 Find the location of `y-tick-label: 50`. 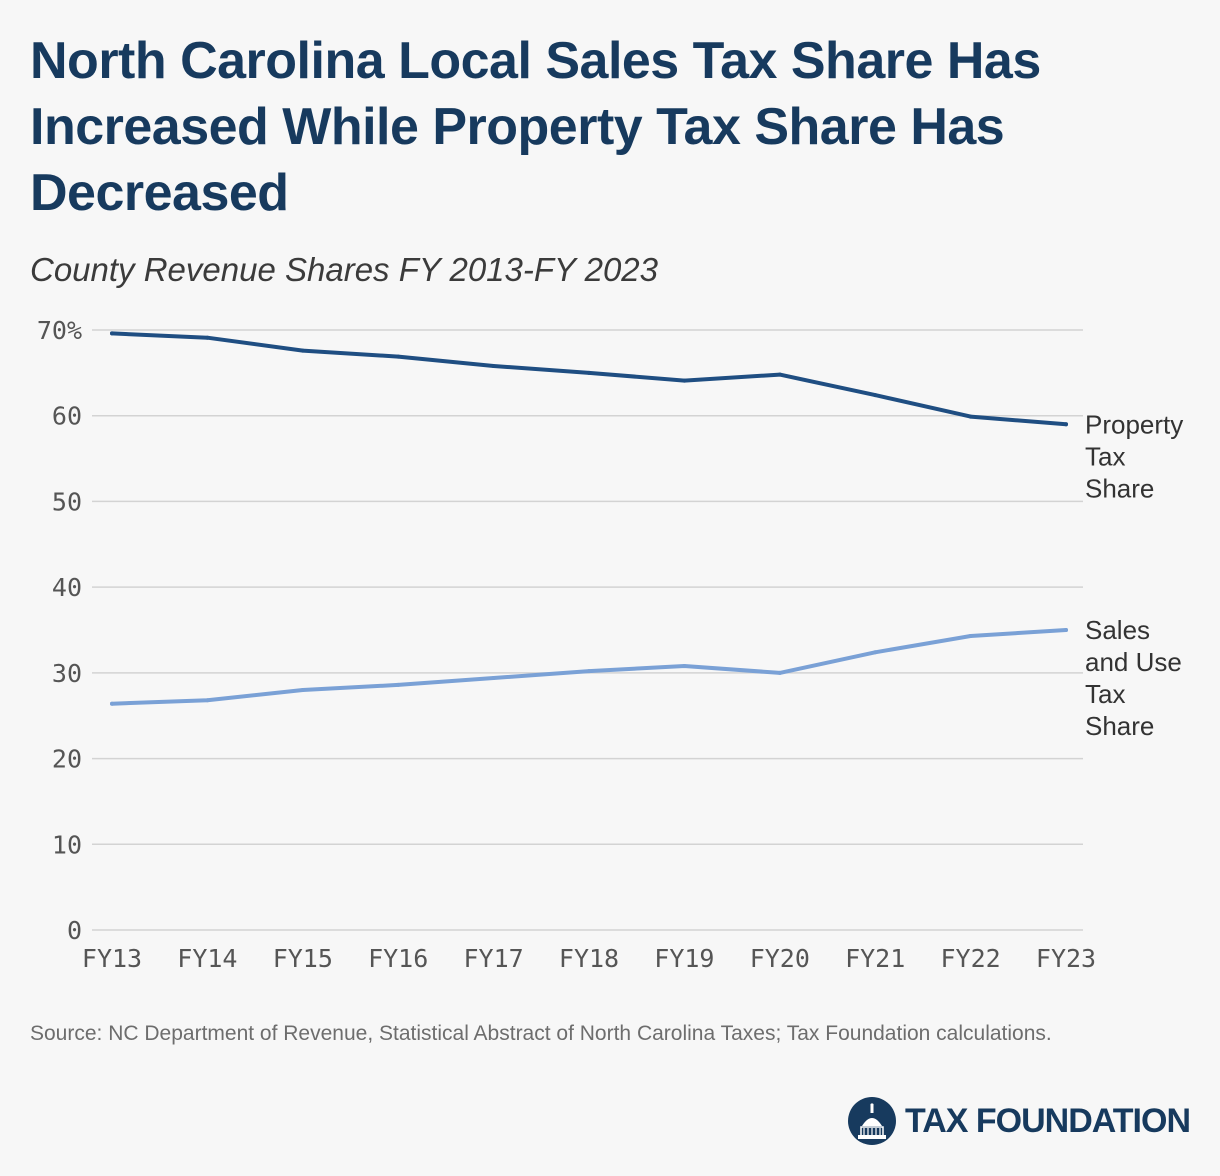

y-tick-label: 50 is located at coordinates (67, 501).